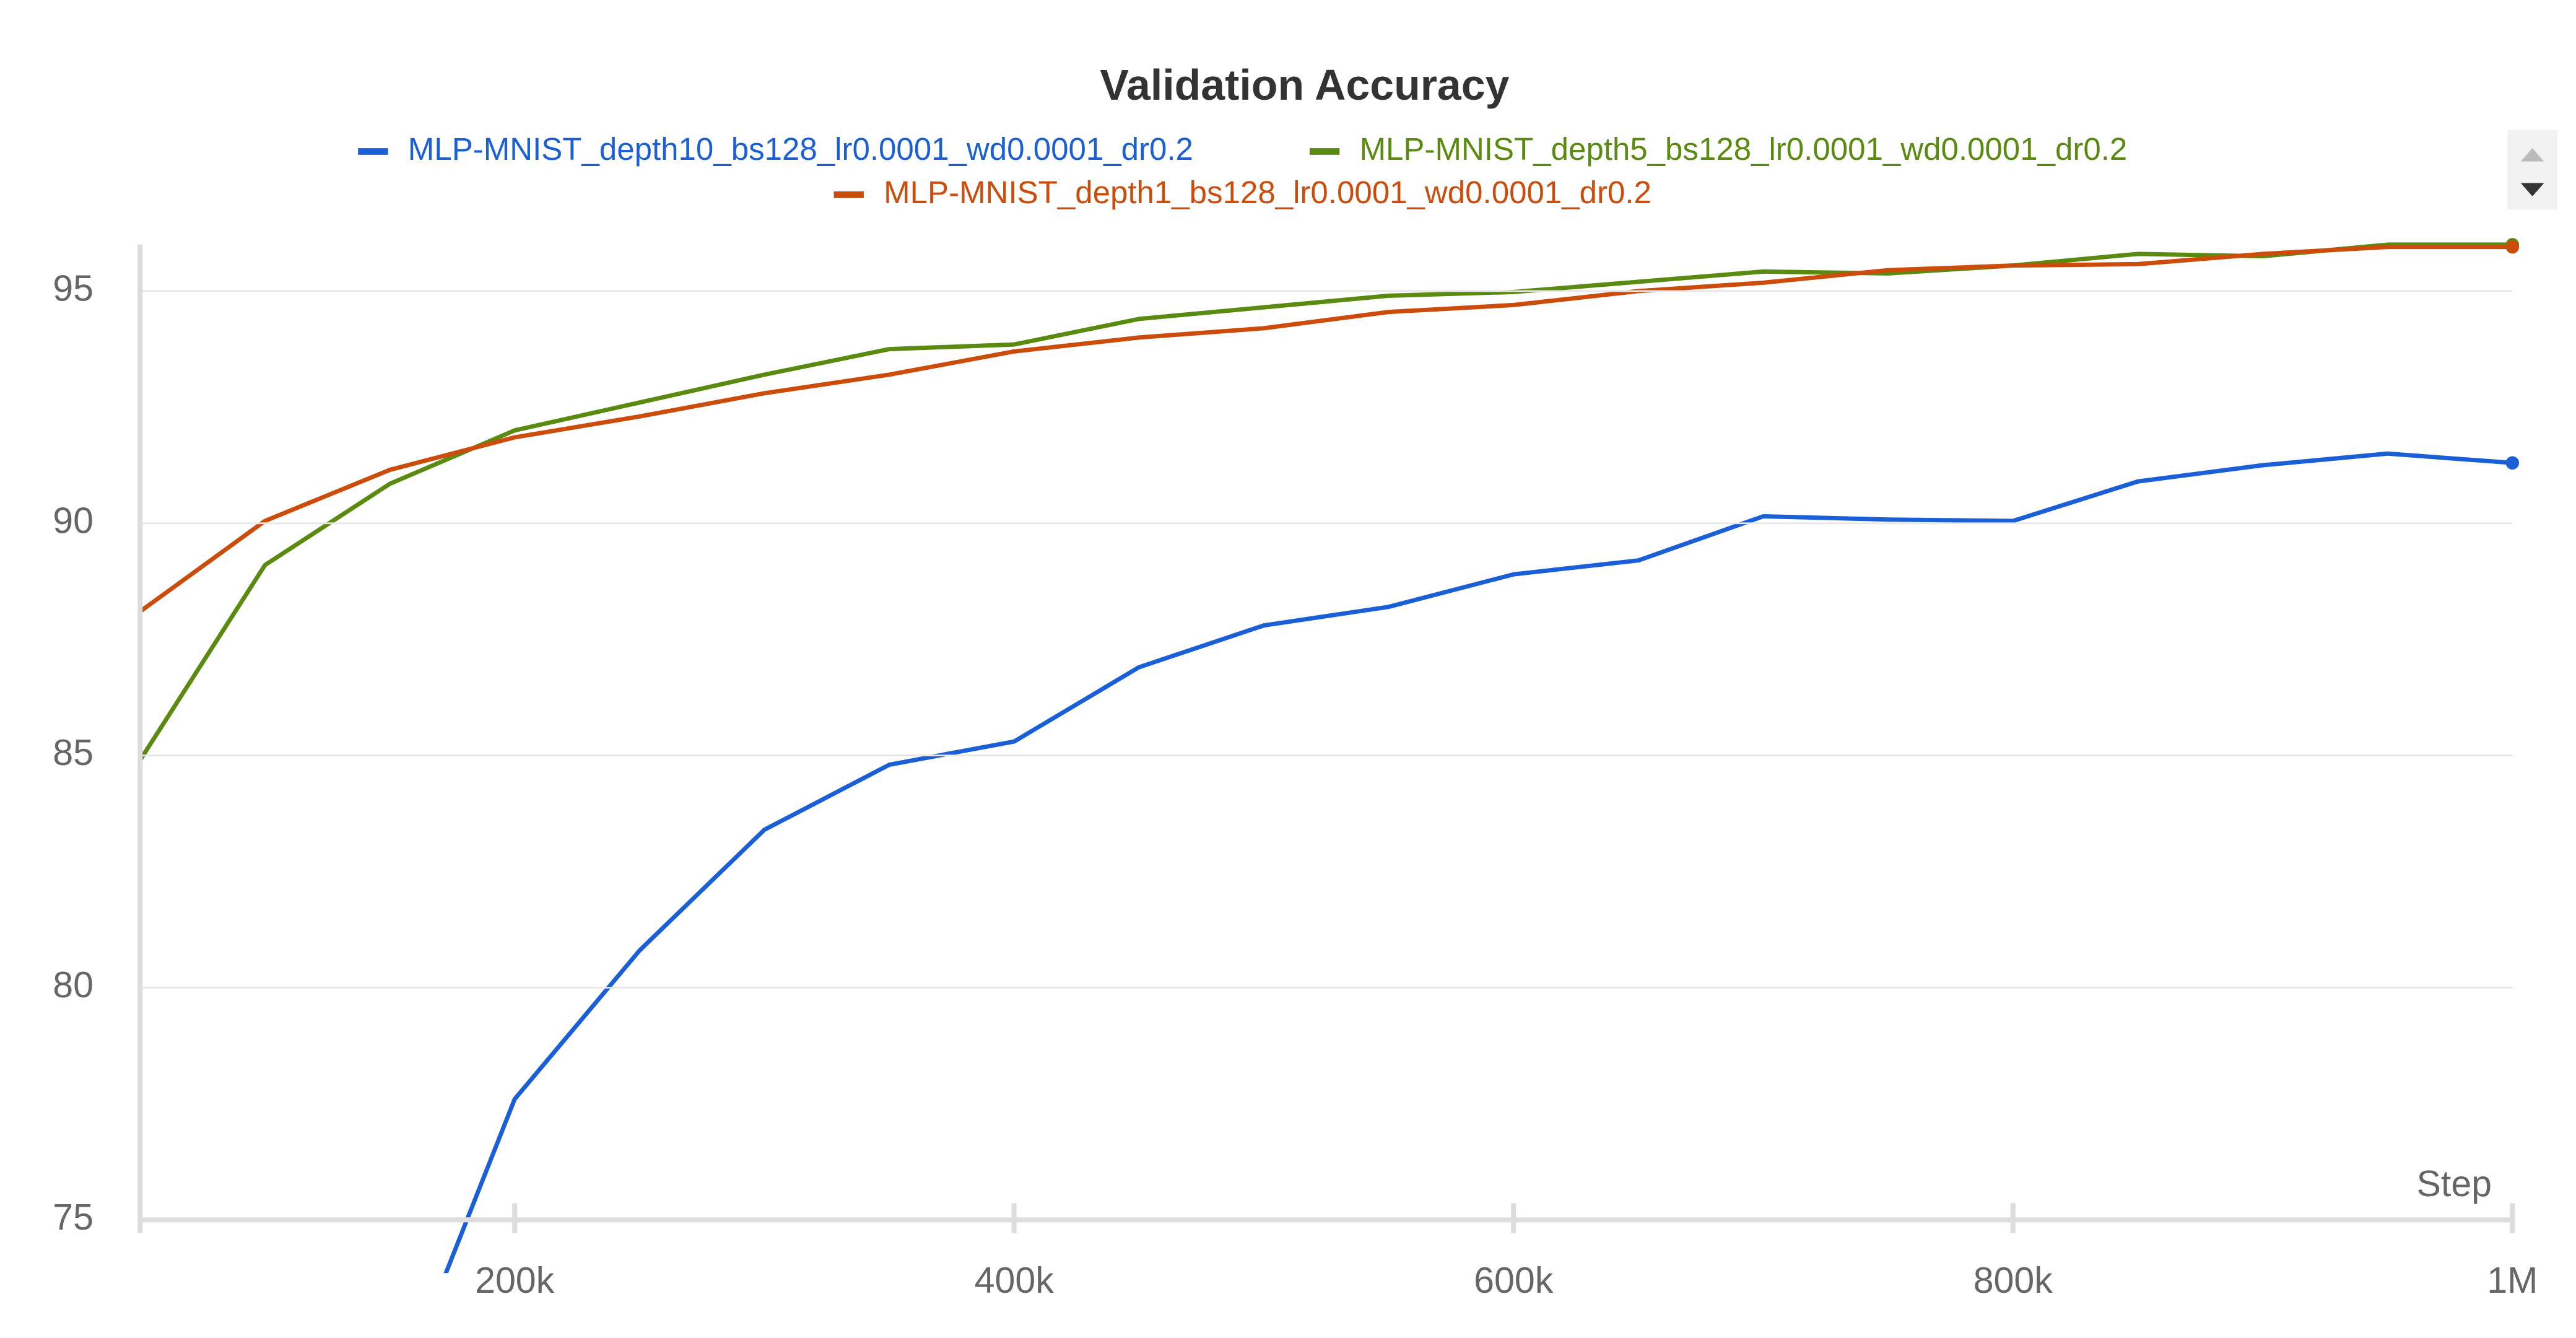 The image size is (2576, 1338). What do you see at coordinates (73, 1217) in the screenshot?
I see `y-tick-label: 75` at bounding box center [73, 1217].